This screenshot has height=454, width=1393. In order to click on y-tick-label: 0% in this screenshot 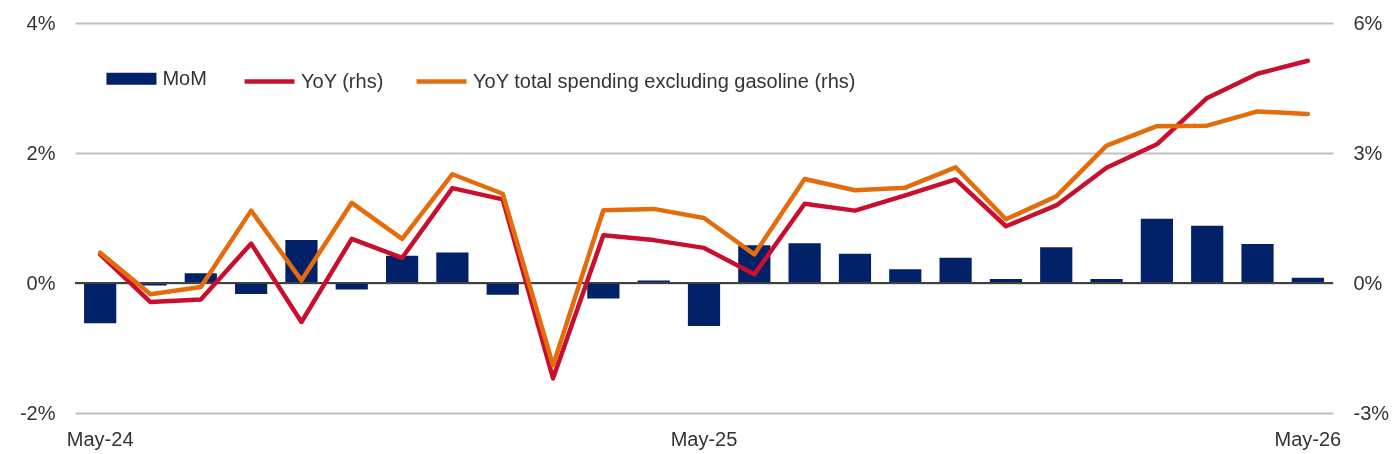, I will do `click(41, 282)`.